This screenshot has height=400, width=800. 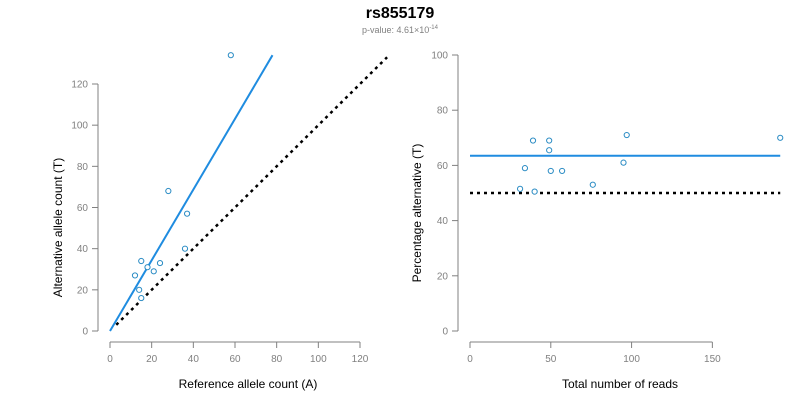 What do you see at coordinates (235, 359) in the screenshot?
I see `left-x-tick-label: 60` at bounding box center [235, 359].